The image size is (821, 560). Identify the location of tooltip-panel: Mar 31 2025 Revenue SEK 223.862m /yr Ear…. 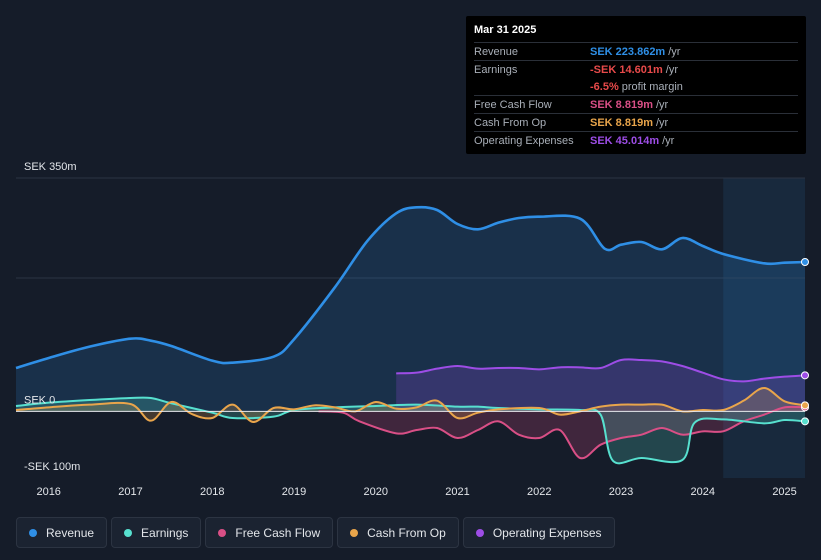
(636, 85).